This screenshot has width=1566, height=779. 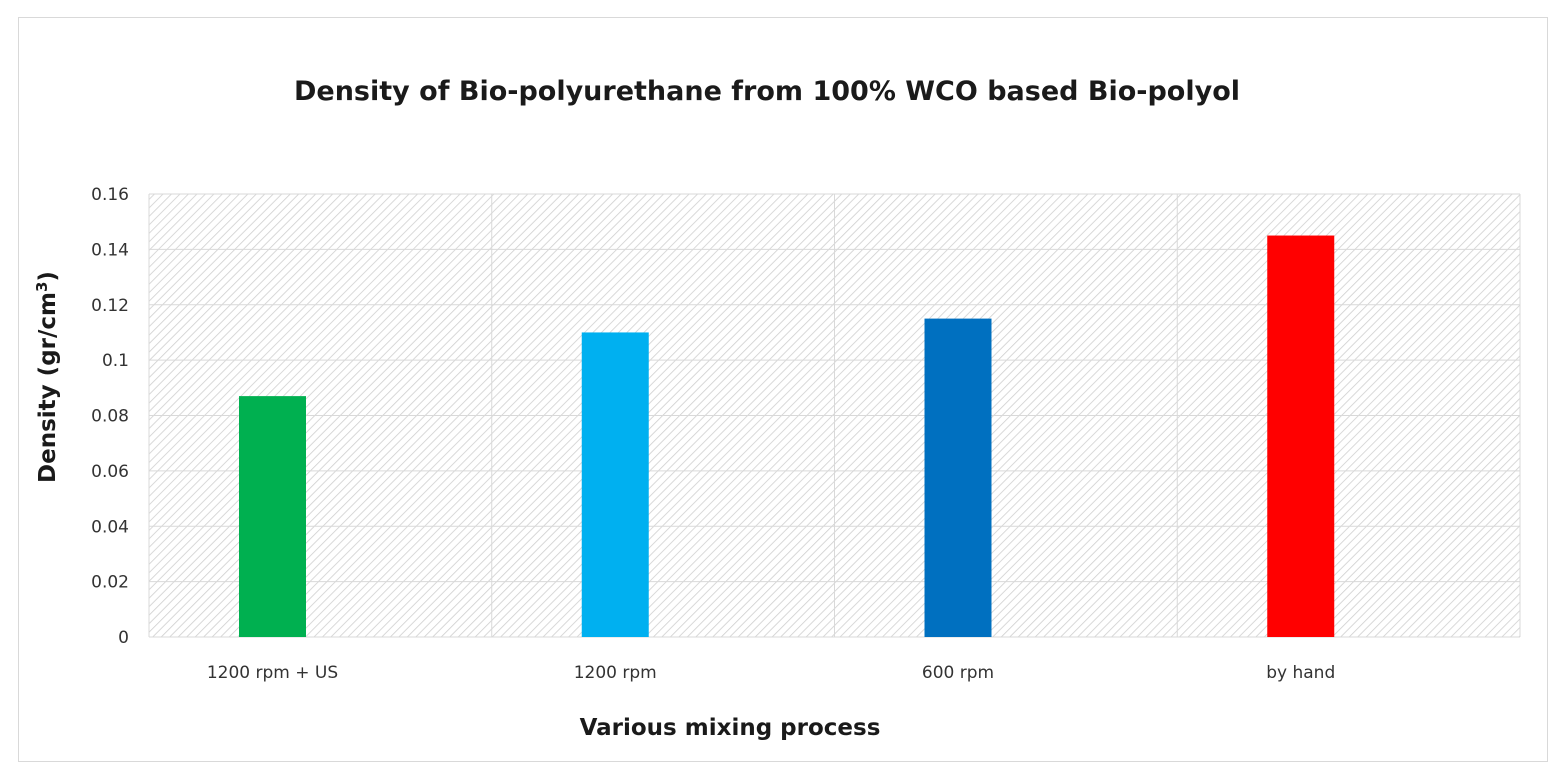 What do you see at coordinates (110, 527) in the screenshot?
I see `y-tick-label: 0.04` at bounding box center [110, 527].